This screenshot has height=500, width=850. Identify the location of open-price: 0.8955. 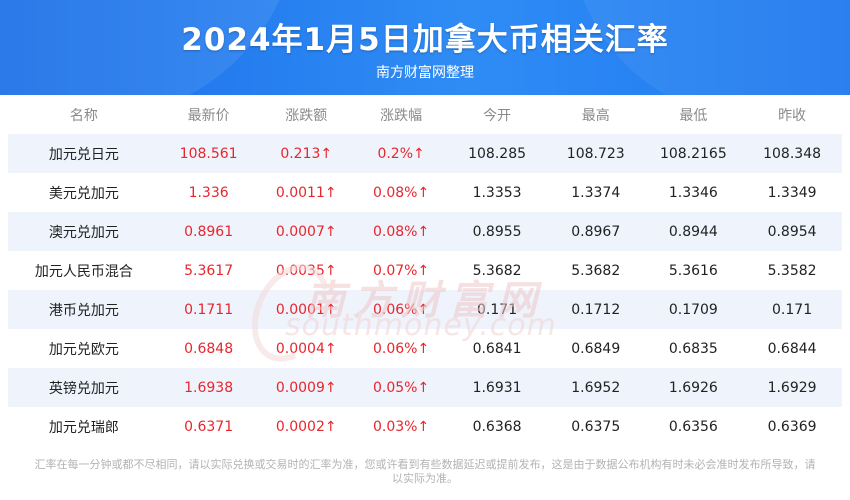
(497, 231).